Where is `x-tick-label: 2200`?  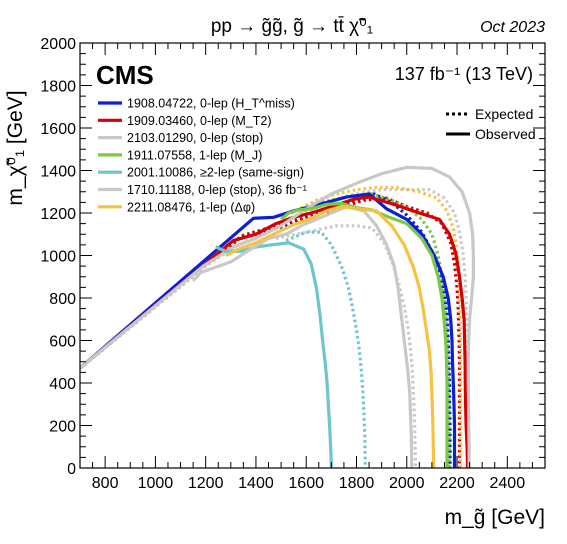 x-tick-label: 2200 is located at coordinates (457, 483).